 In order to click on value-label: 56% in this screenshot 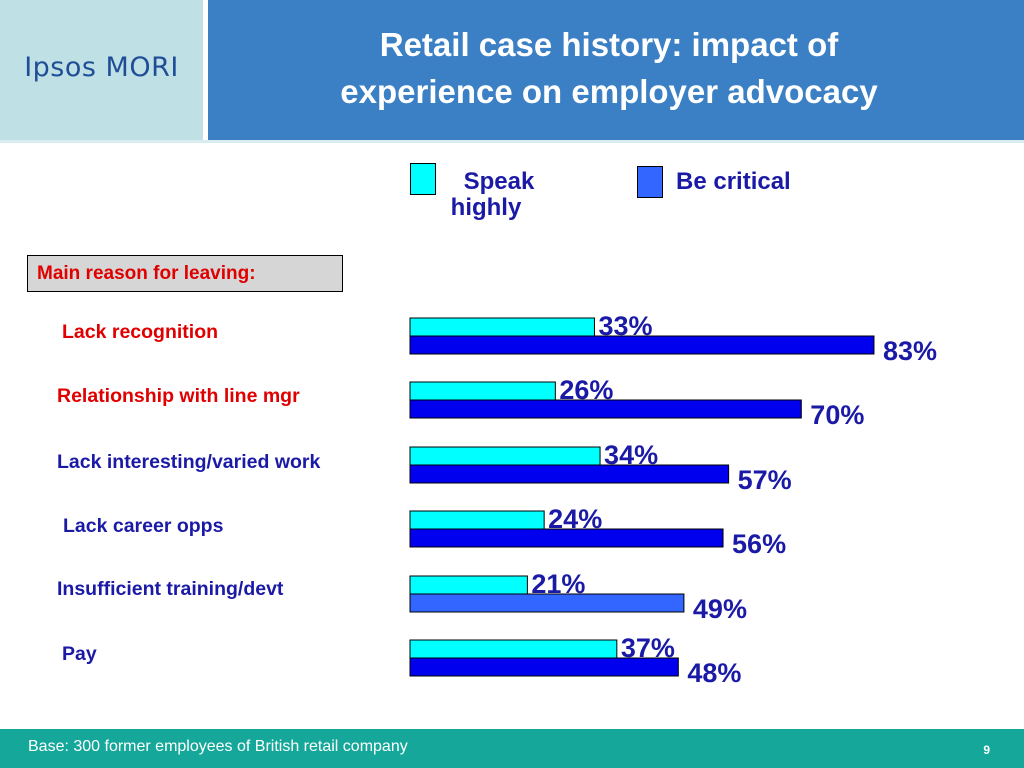, I will do `click(759, 544)`.